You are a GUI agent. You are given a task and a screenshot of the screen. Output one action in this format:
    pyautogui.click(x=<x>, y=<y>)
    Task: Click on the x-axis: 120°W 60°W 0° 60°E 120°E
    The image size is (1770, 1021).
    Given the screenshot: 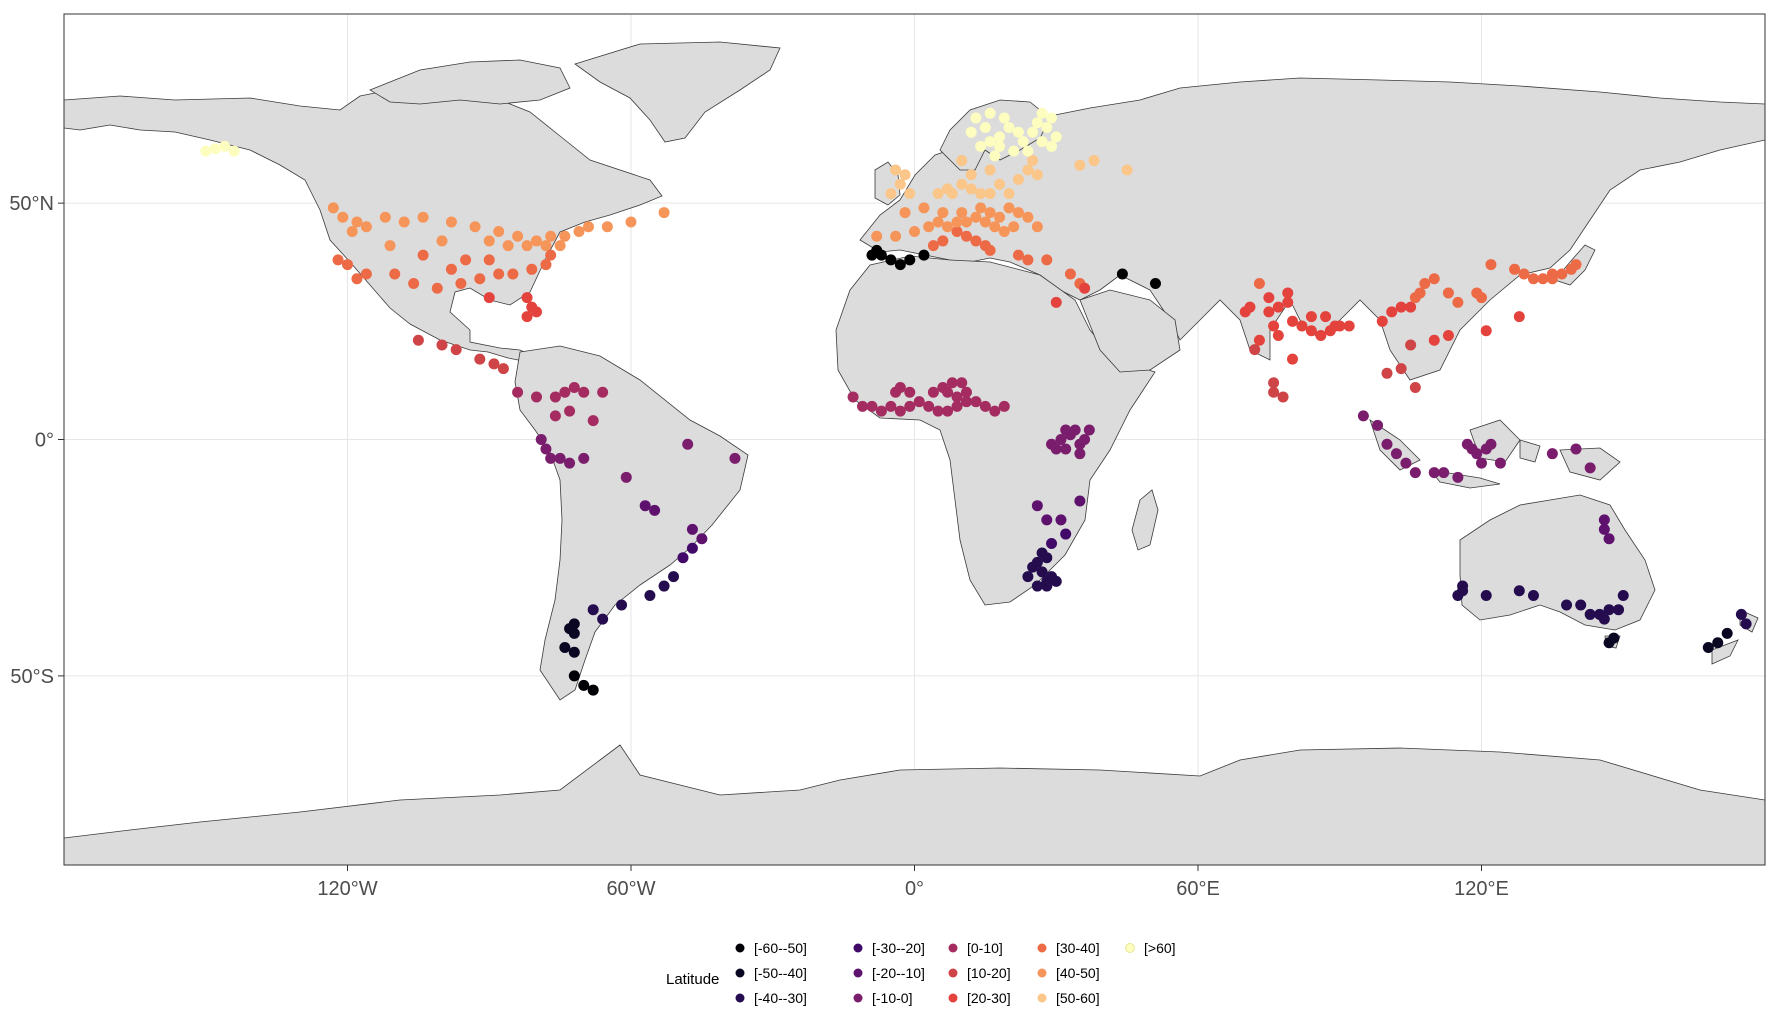 What is the action you would take?
    pyautogui.click(x=913, y=882)
    